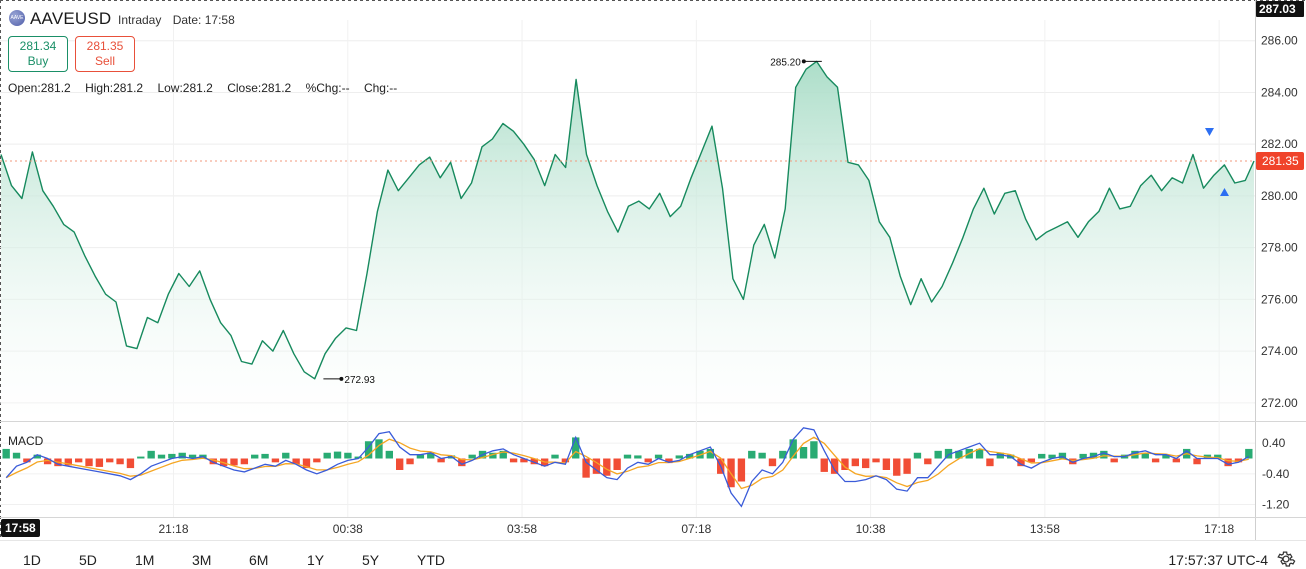 This screenshot has width=1306, height=569. What do you see at coordinates (1279, 351) in the screenshot?
I see `price-tick-label: 274.00` at bounding box center [1279, 351].